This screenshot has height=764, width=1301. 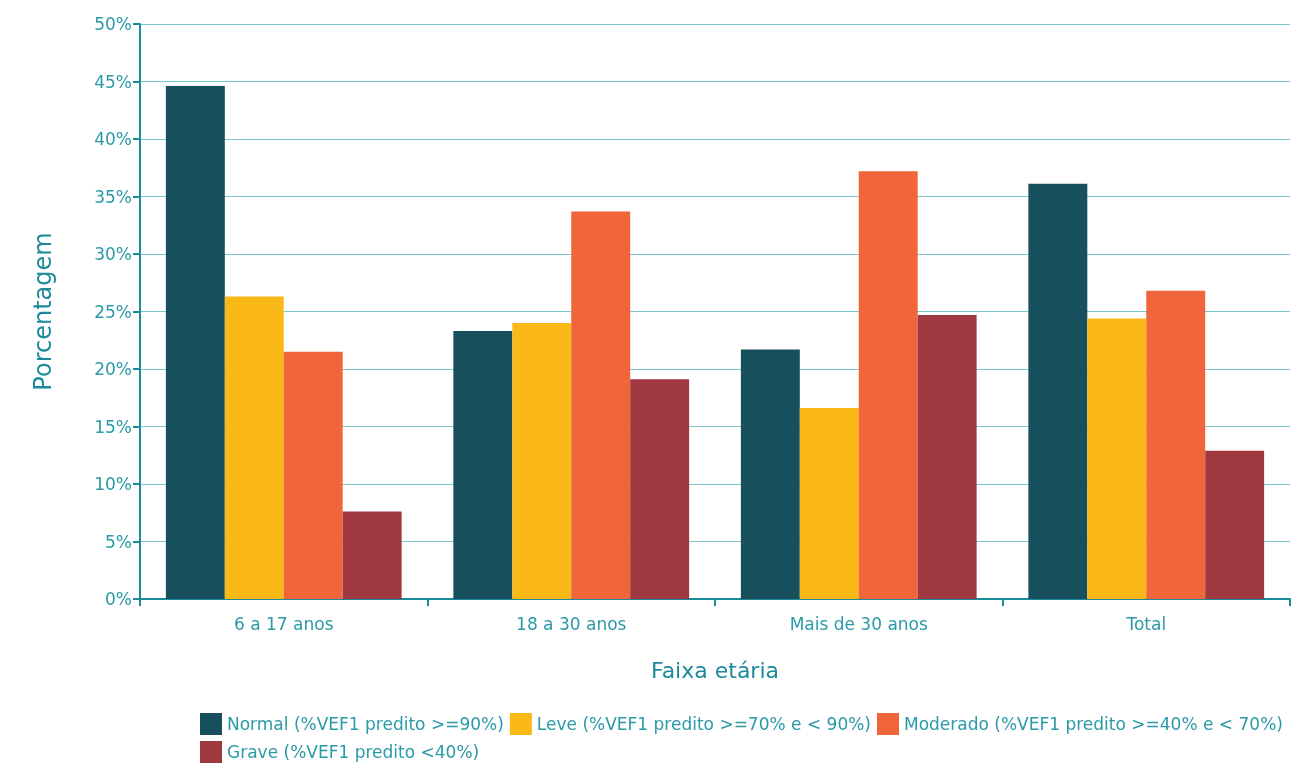 I want to click on y-tick-label: 20%, so click(x=113, y=369).